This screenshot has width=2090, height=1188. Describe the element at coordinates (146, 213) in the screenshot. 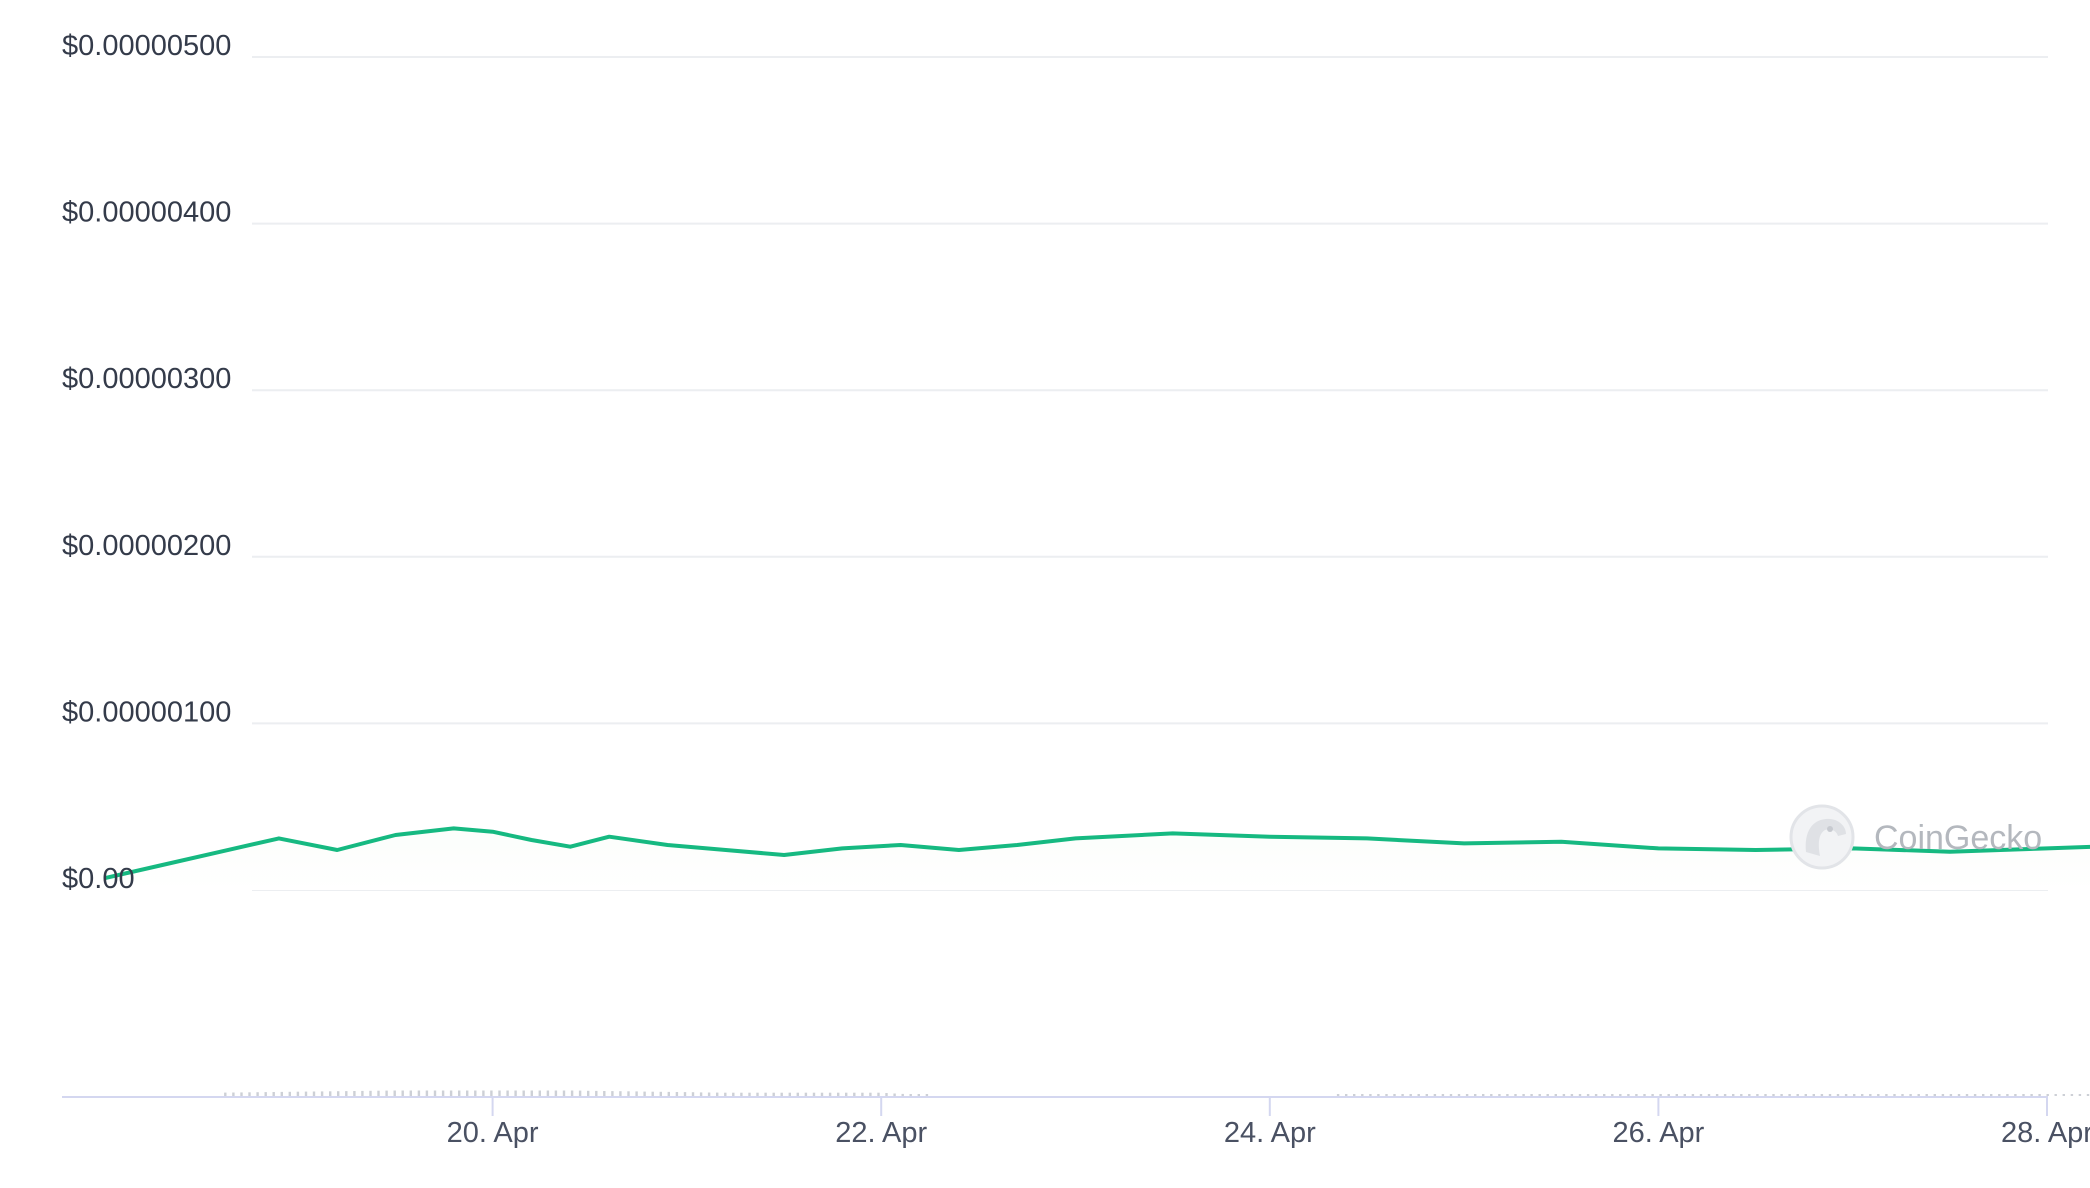

I see `y-tick-label: $0.00000400` at that location.